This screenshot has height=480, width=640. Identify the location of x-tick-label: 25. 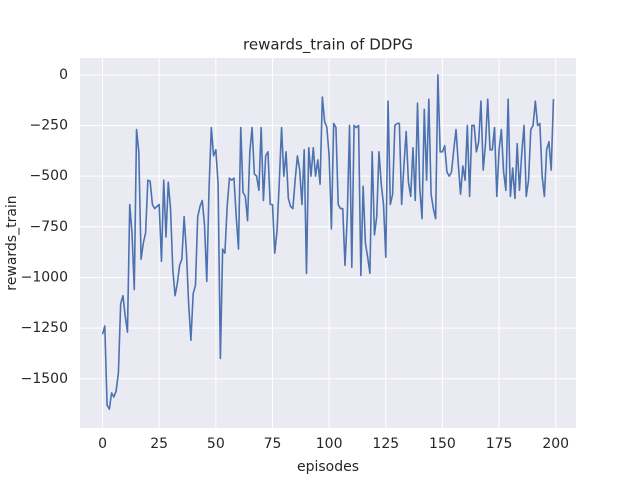
(159, 444).